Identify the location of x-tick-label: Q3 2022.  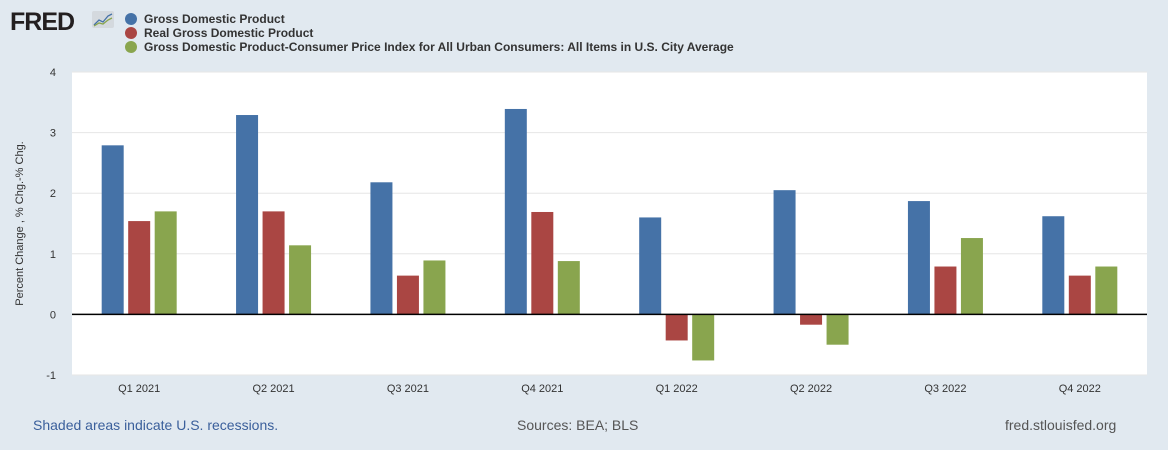
(945, 389).